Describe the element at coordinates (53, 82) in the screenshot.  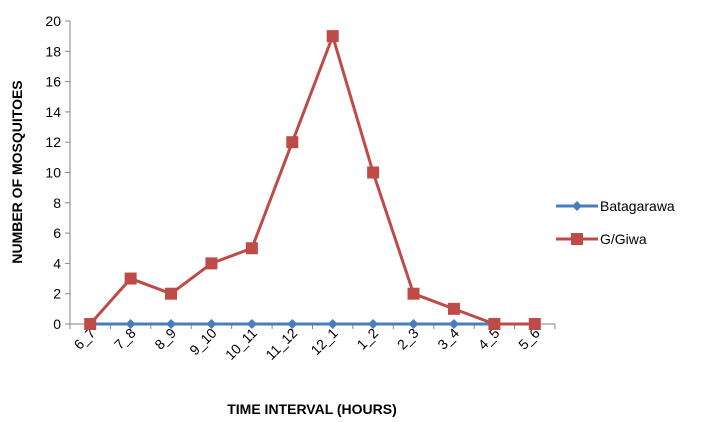
I see `y-tick-label: 16` at that location.